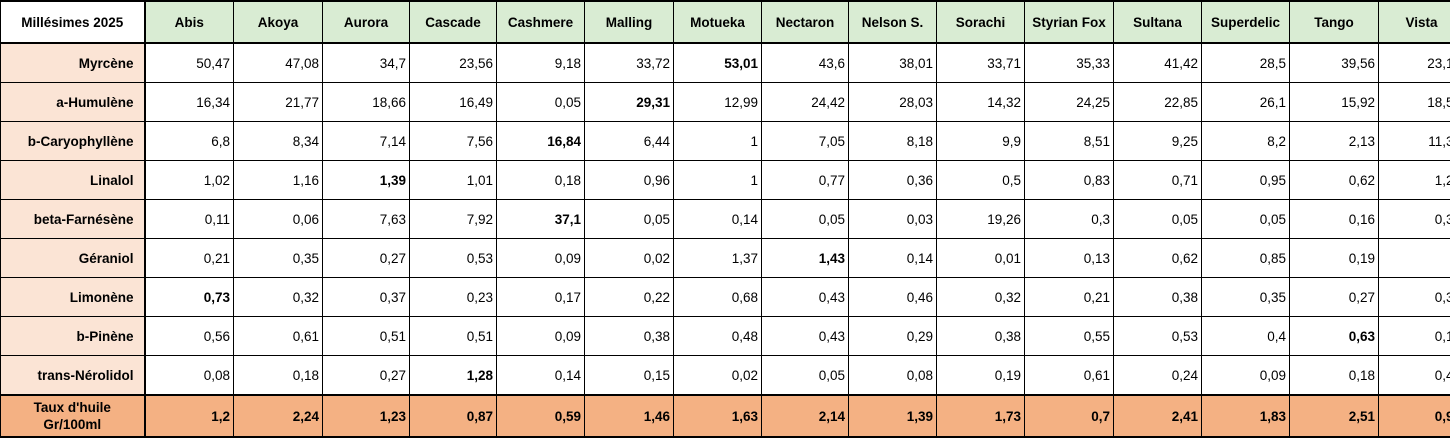  What do you see at coordinates (189, 22) in the screenshot?
I see `column-header: Abis` at bounding box center [189, 22].